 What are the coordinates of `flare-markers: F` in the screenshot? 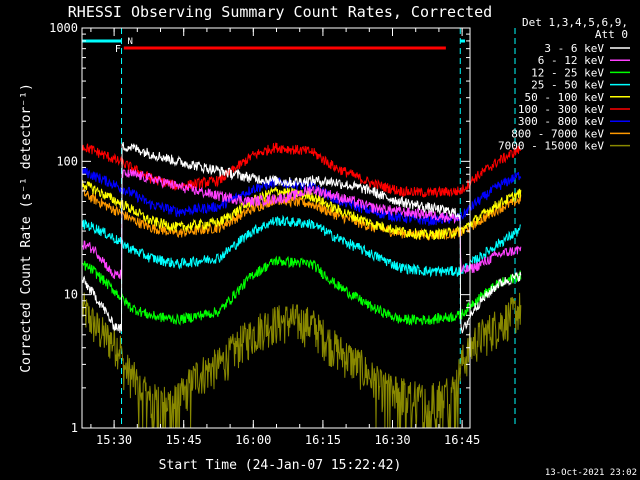 It's located at (280, 49).